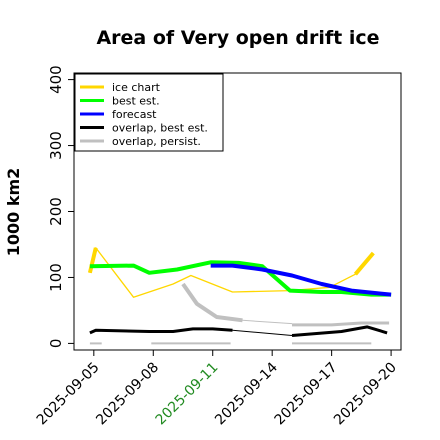  What do you see at coordinates (306, 394) in the screenshot?
I see `x-tick-label: 2025-09-17` at bounding box center [306, 394].